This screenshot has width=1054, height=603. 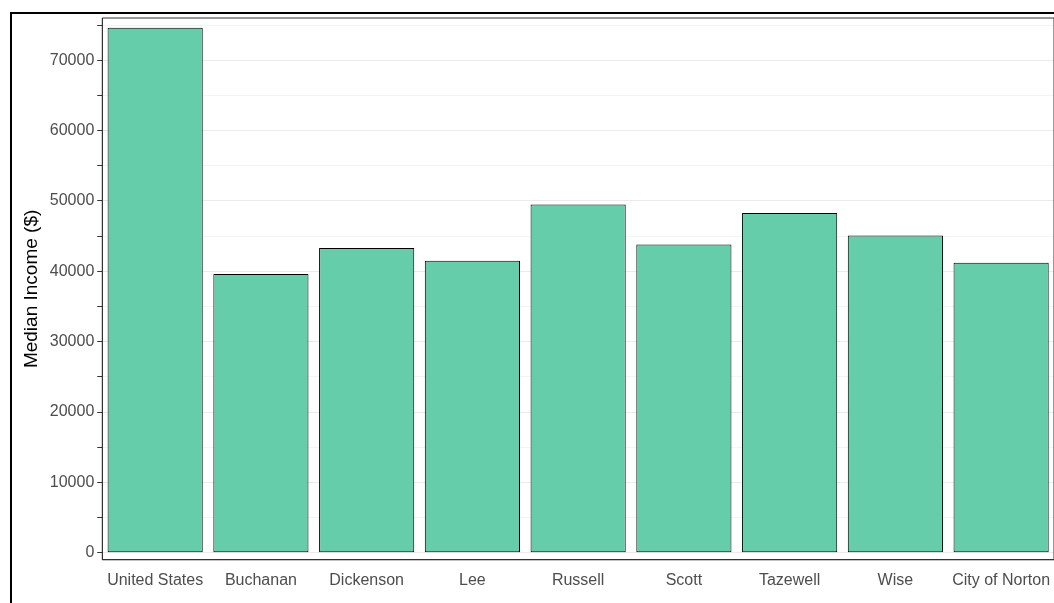 I want to click on y-axis-title: Median Income ($), so click(x=30, y=289).